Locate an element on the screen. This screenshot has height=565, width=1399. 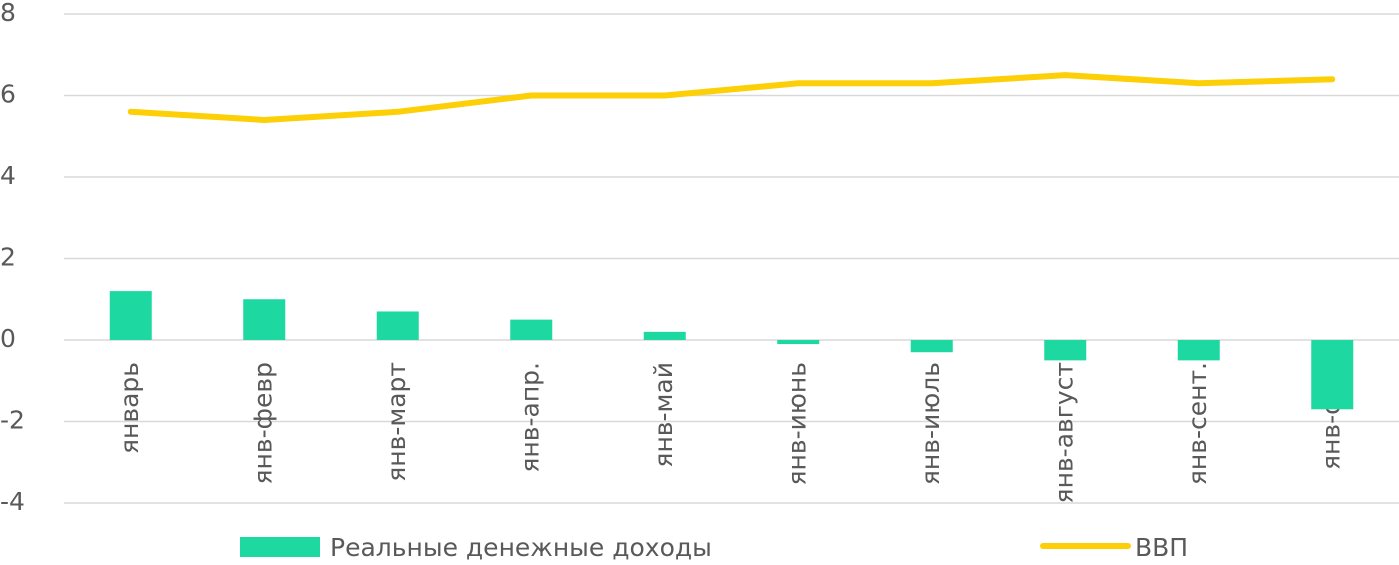
x-tick-label: янв-март is located at coordinates (396, 422).